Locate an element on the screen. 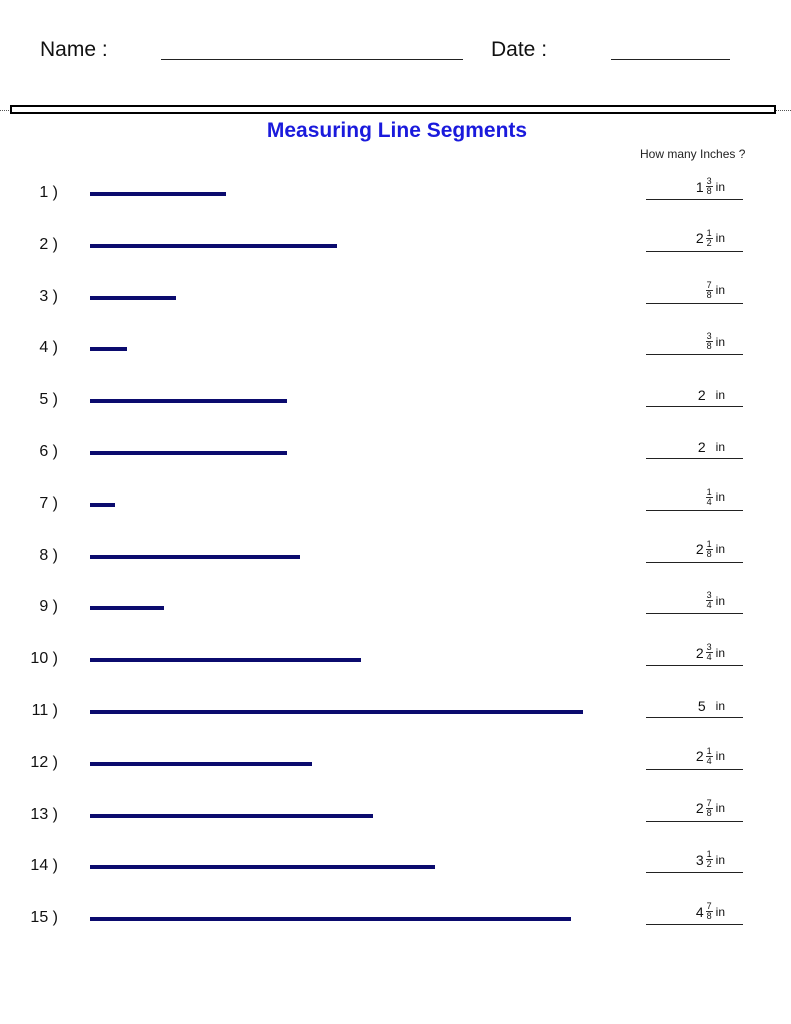 The height and width of the screenshot is (1024, 791). problem-number: 4 ) is located at coordinates (48, 348).